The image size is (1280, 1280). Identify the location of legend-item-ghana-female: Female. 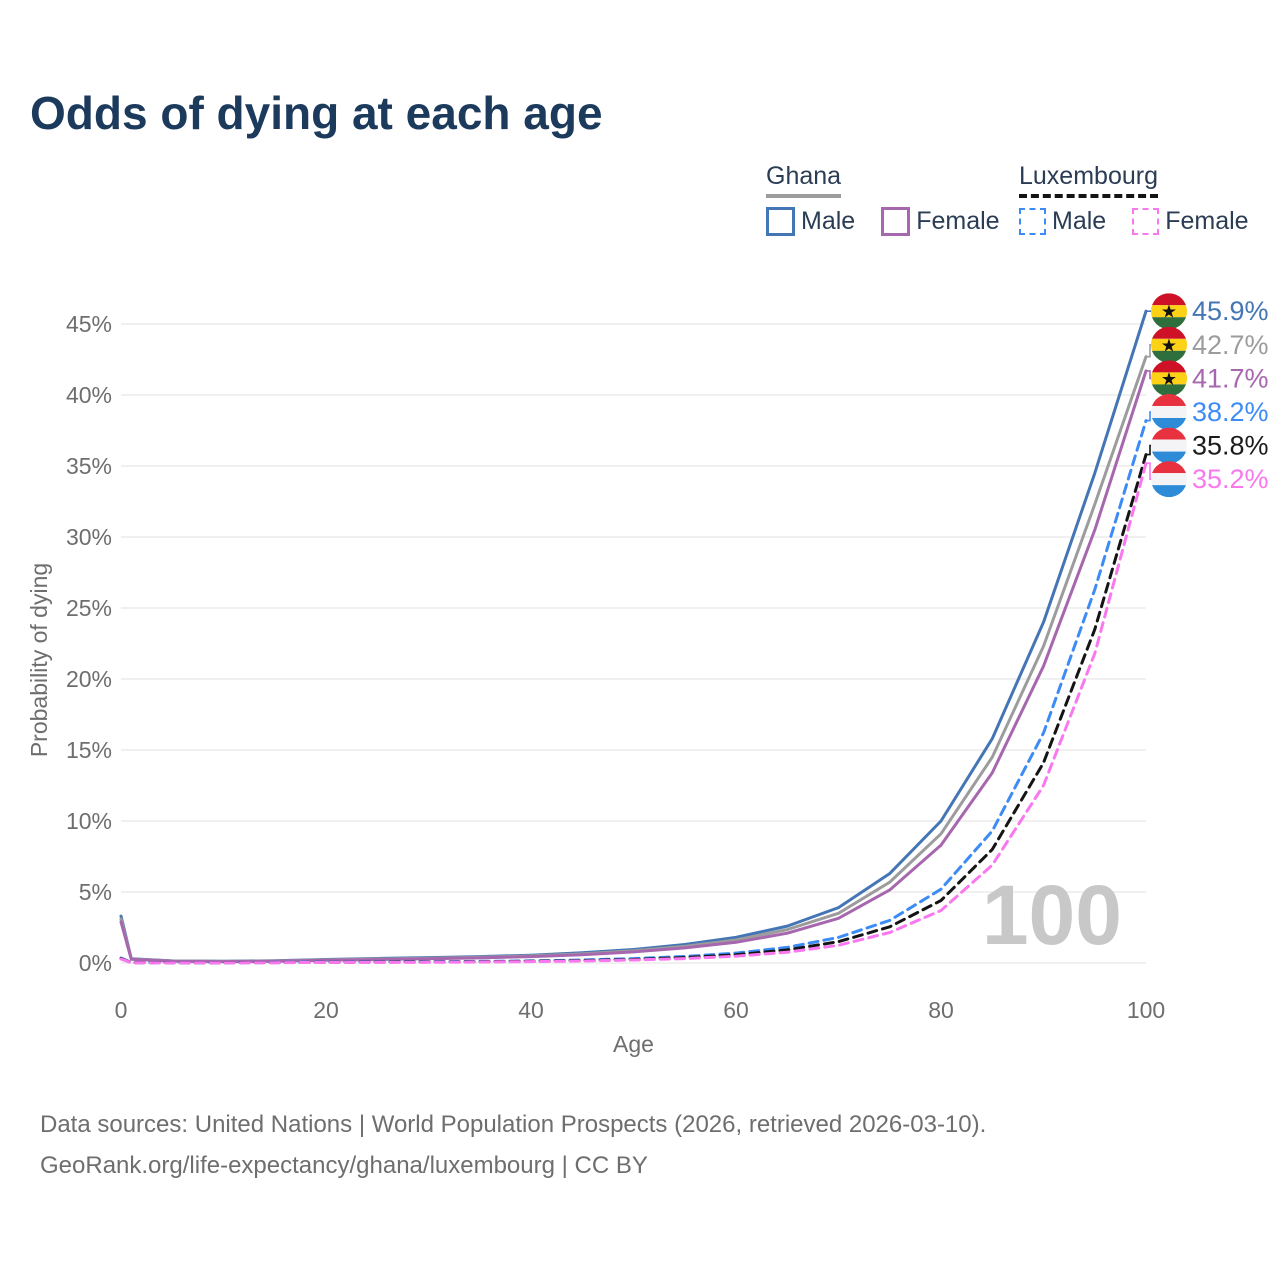
(940, 221).